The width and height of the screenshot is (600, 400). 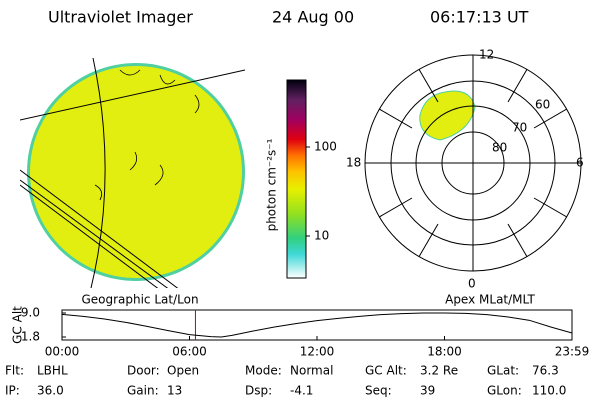 I want to click on lat-label: 80, so click(x=499, y=148).